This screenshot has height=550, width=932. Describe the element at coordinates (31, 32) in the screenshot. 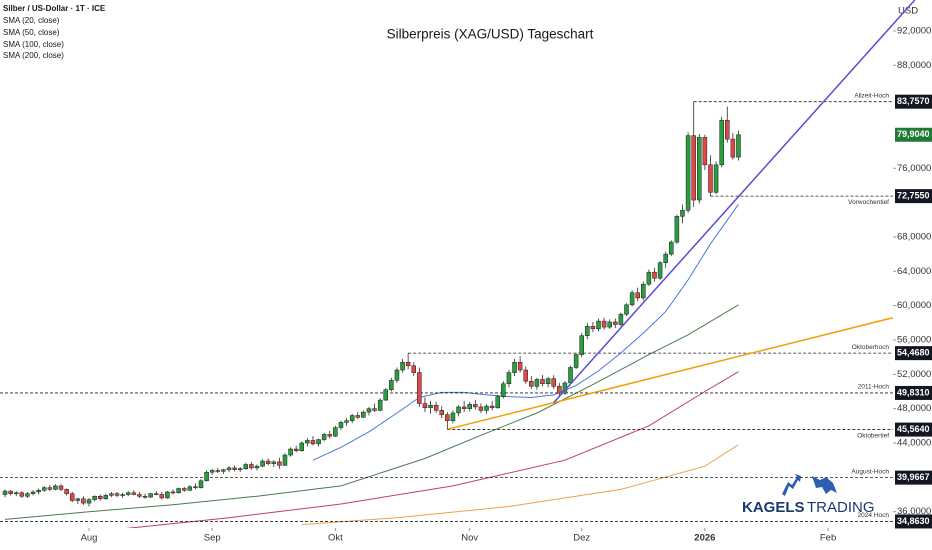

I see `legend-entry: SMA (50, close)` at that location.